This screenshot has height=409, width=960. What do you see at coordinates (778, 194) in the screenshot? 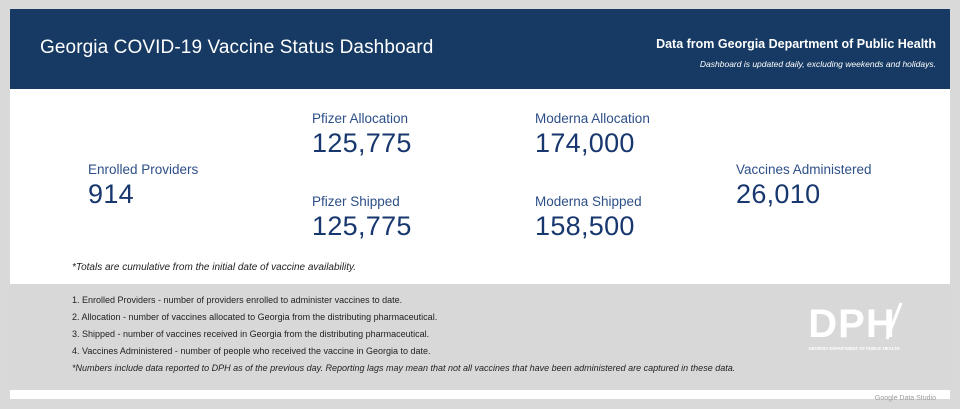
I see `metric-value: 26,010` at bounding box center [778, 194].